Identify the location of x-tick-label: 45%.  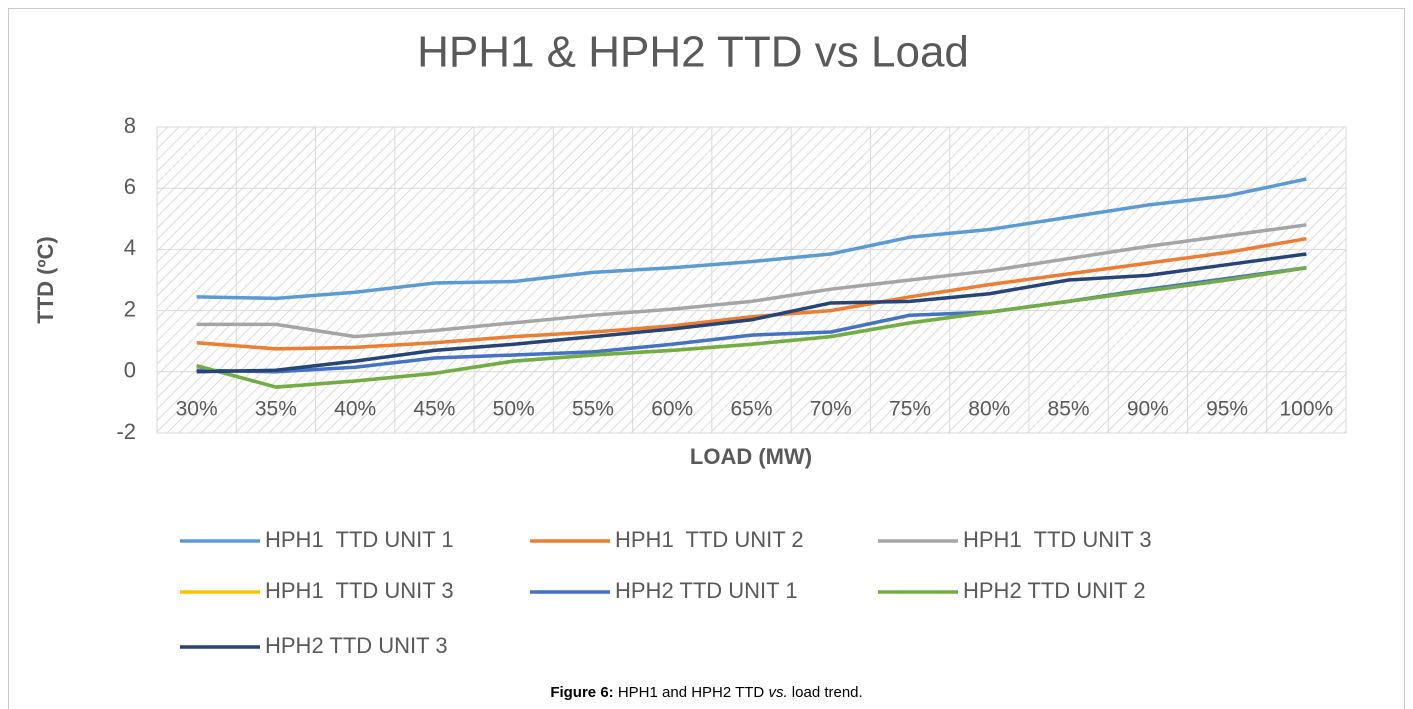
(434, 409).